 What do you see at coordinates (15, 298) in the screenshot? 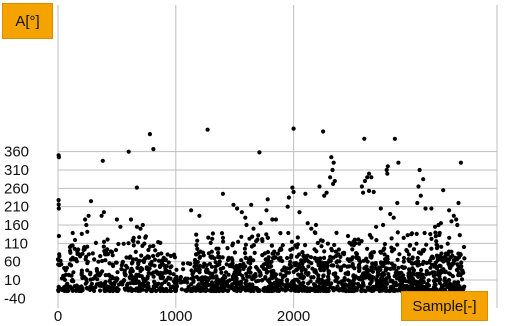
I see `y-tick-label: -40` at bounding box center [15, 298].